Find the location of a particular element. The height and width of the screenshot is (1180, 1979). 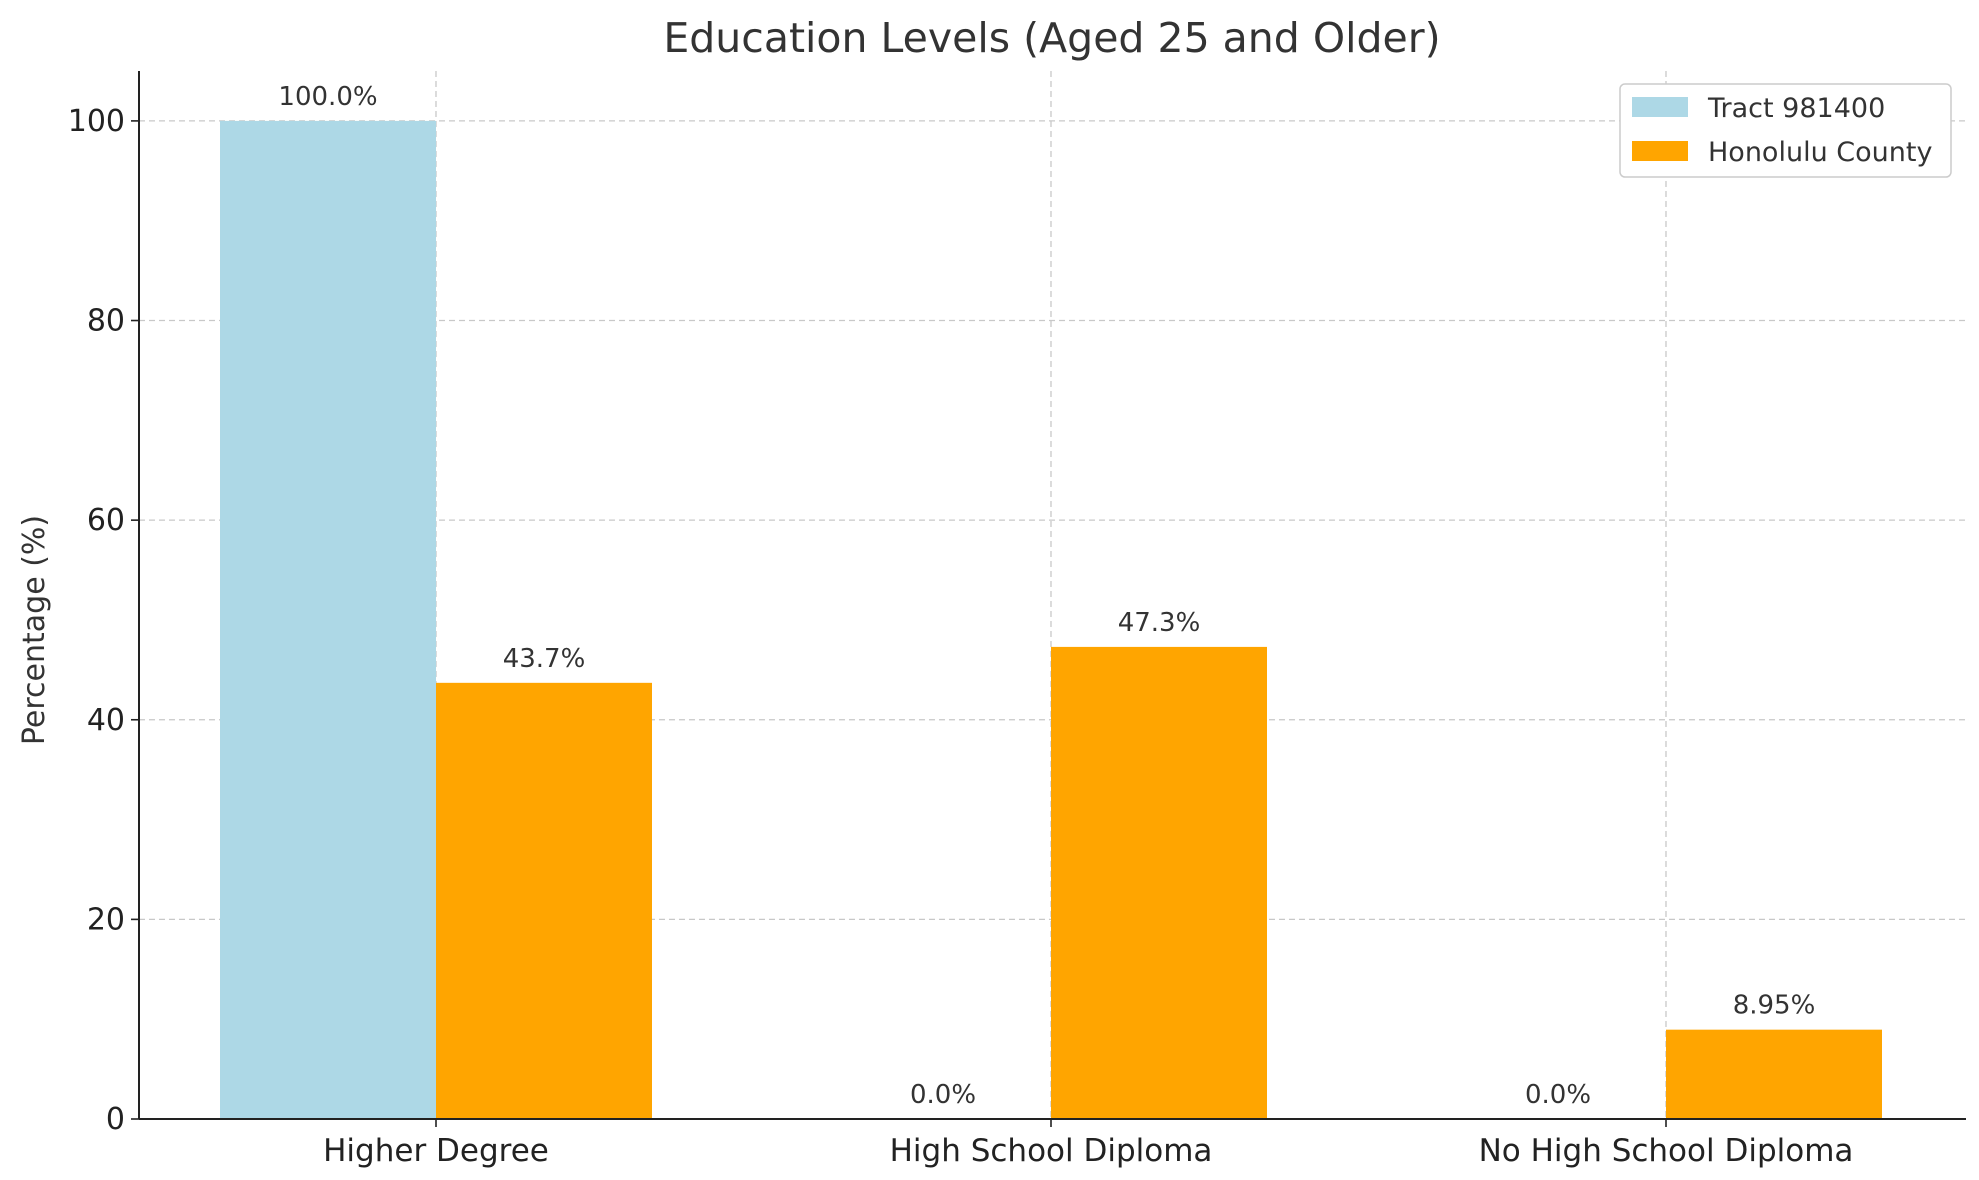

x-tick-label: Higher Degree is located at coordinates (436, 1151).